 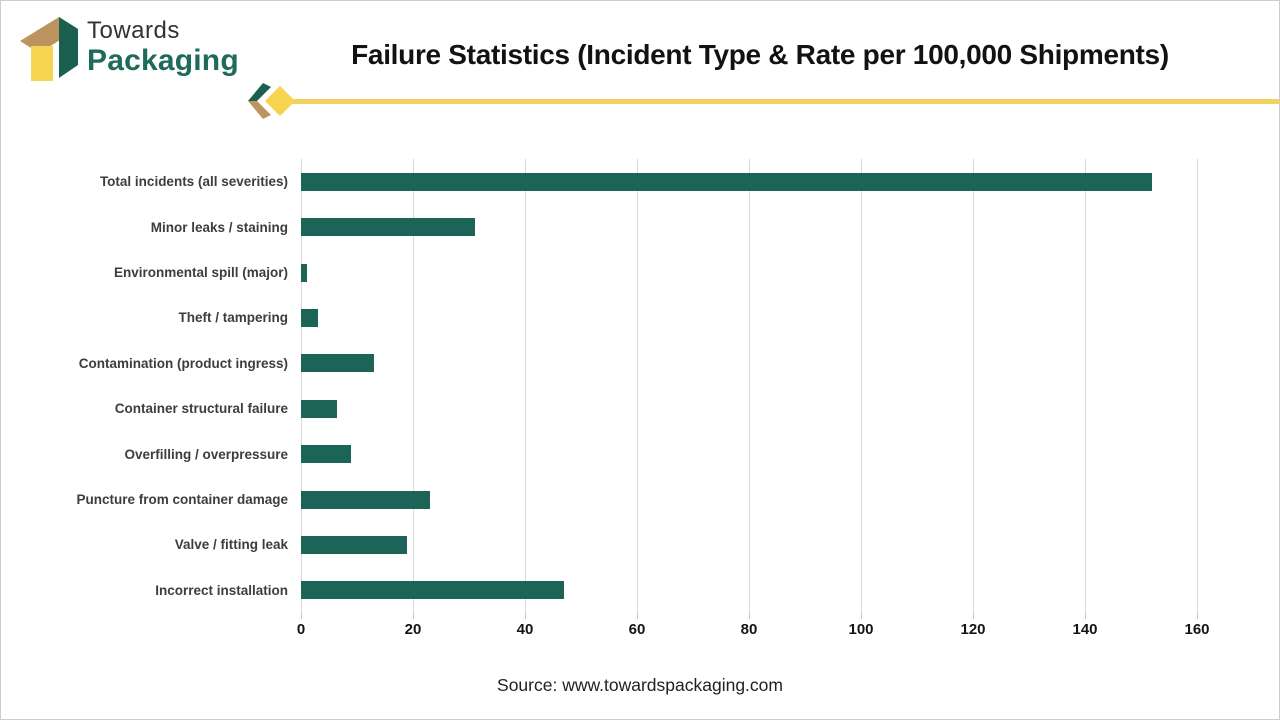 I want to click on category-label: Total incidents (all severities), so click(x=193, y=182).